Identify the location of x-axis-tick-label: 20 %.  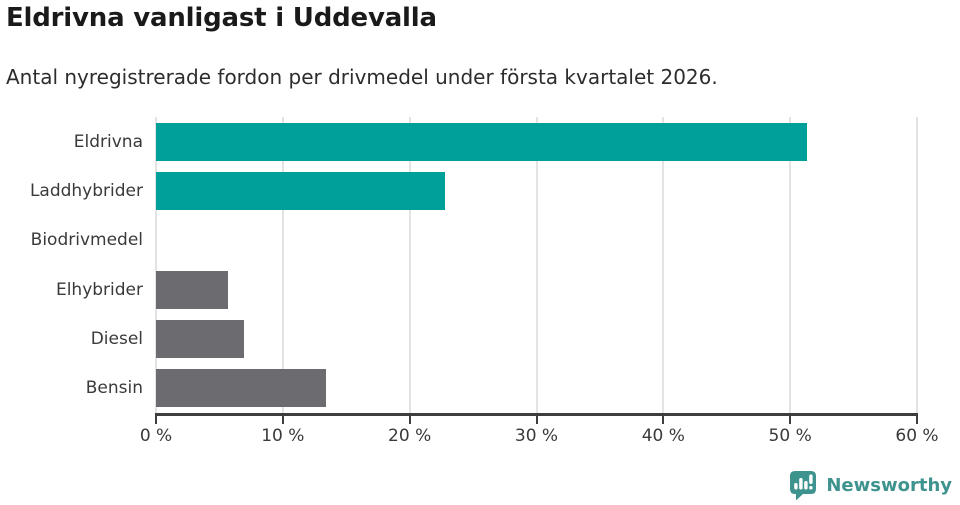
(410, 436).